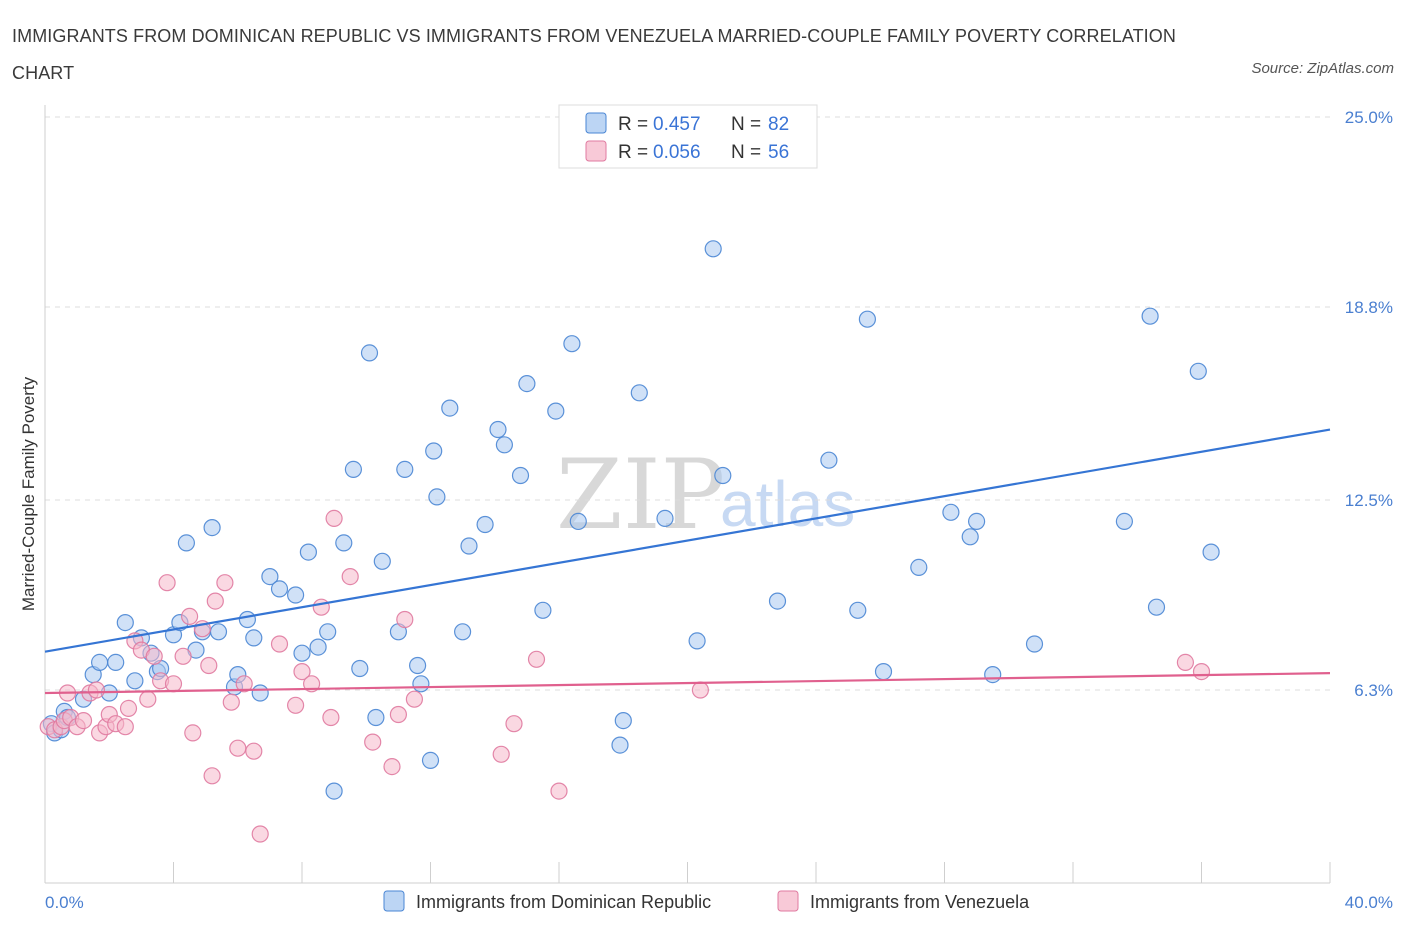 Image resolution: width=1406 pixels, height=930 pixels. I want to click on bottom-legend-swatch-dominican, so click(394, 901).